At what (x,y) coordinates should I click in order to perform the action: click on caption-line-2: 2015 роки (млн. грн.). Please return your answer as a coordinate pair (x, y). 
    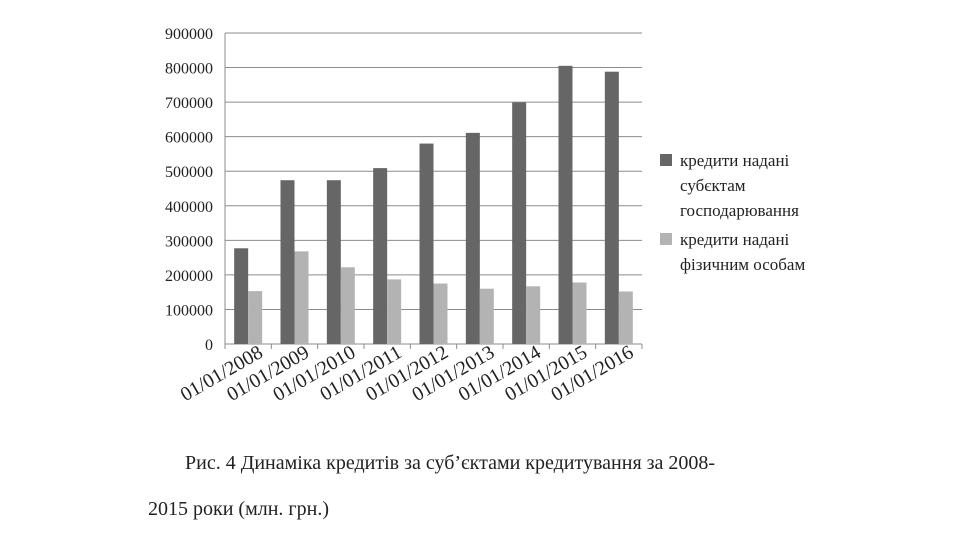
    Looking at the image, I should click on (238, 509).